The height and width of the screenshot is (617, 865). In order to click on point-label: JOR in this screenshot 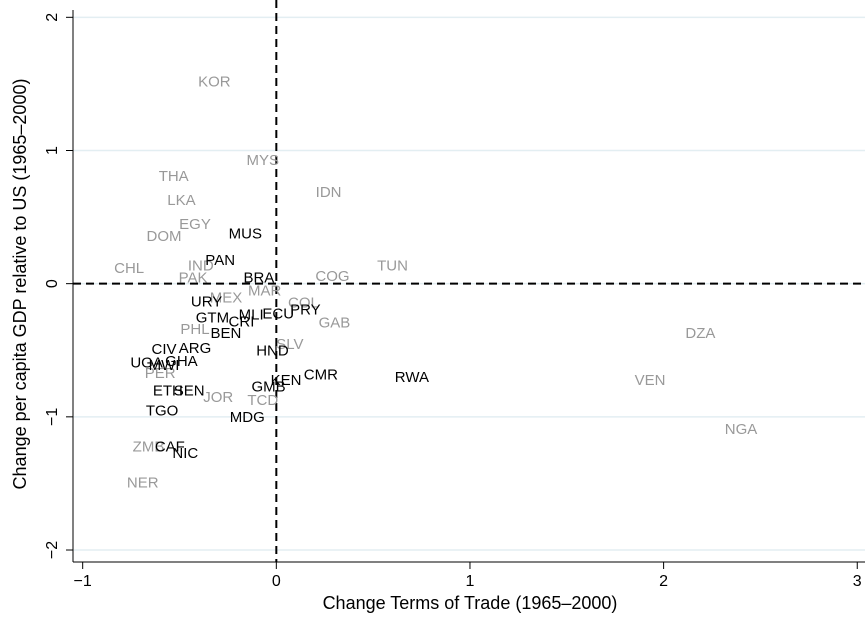, I will do `click(218, 397)`.